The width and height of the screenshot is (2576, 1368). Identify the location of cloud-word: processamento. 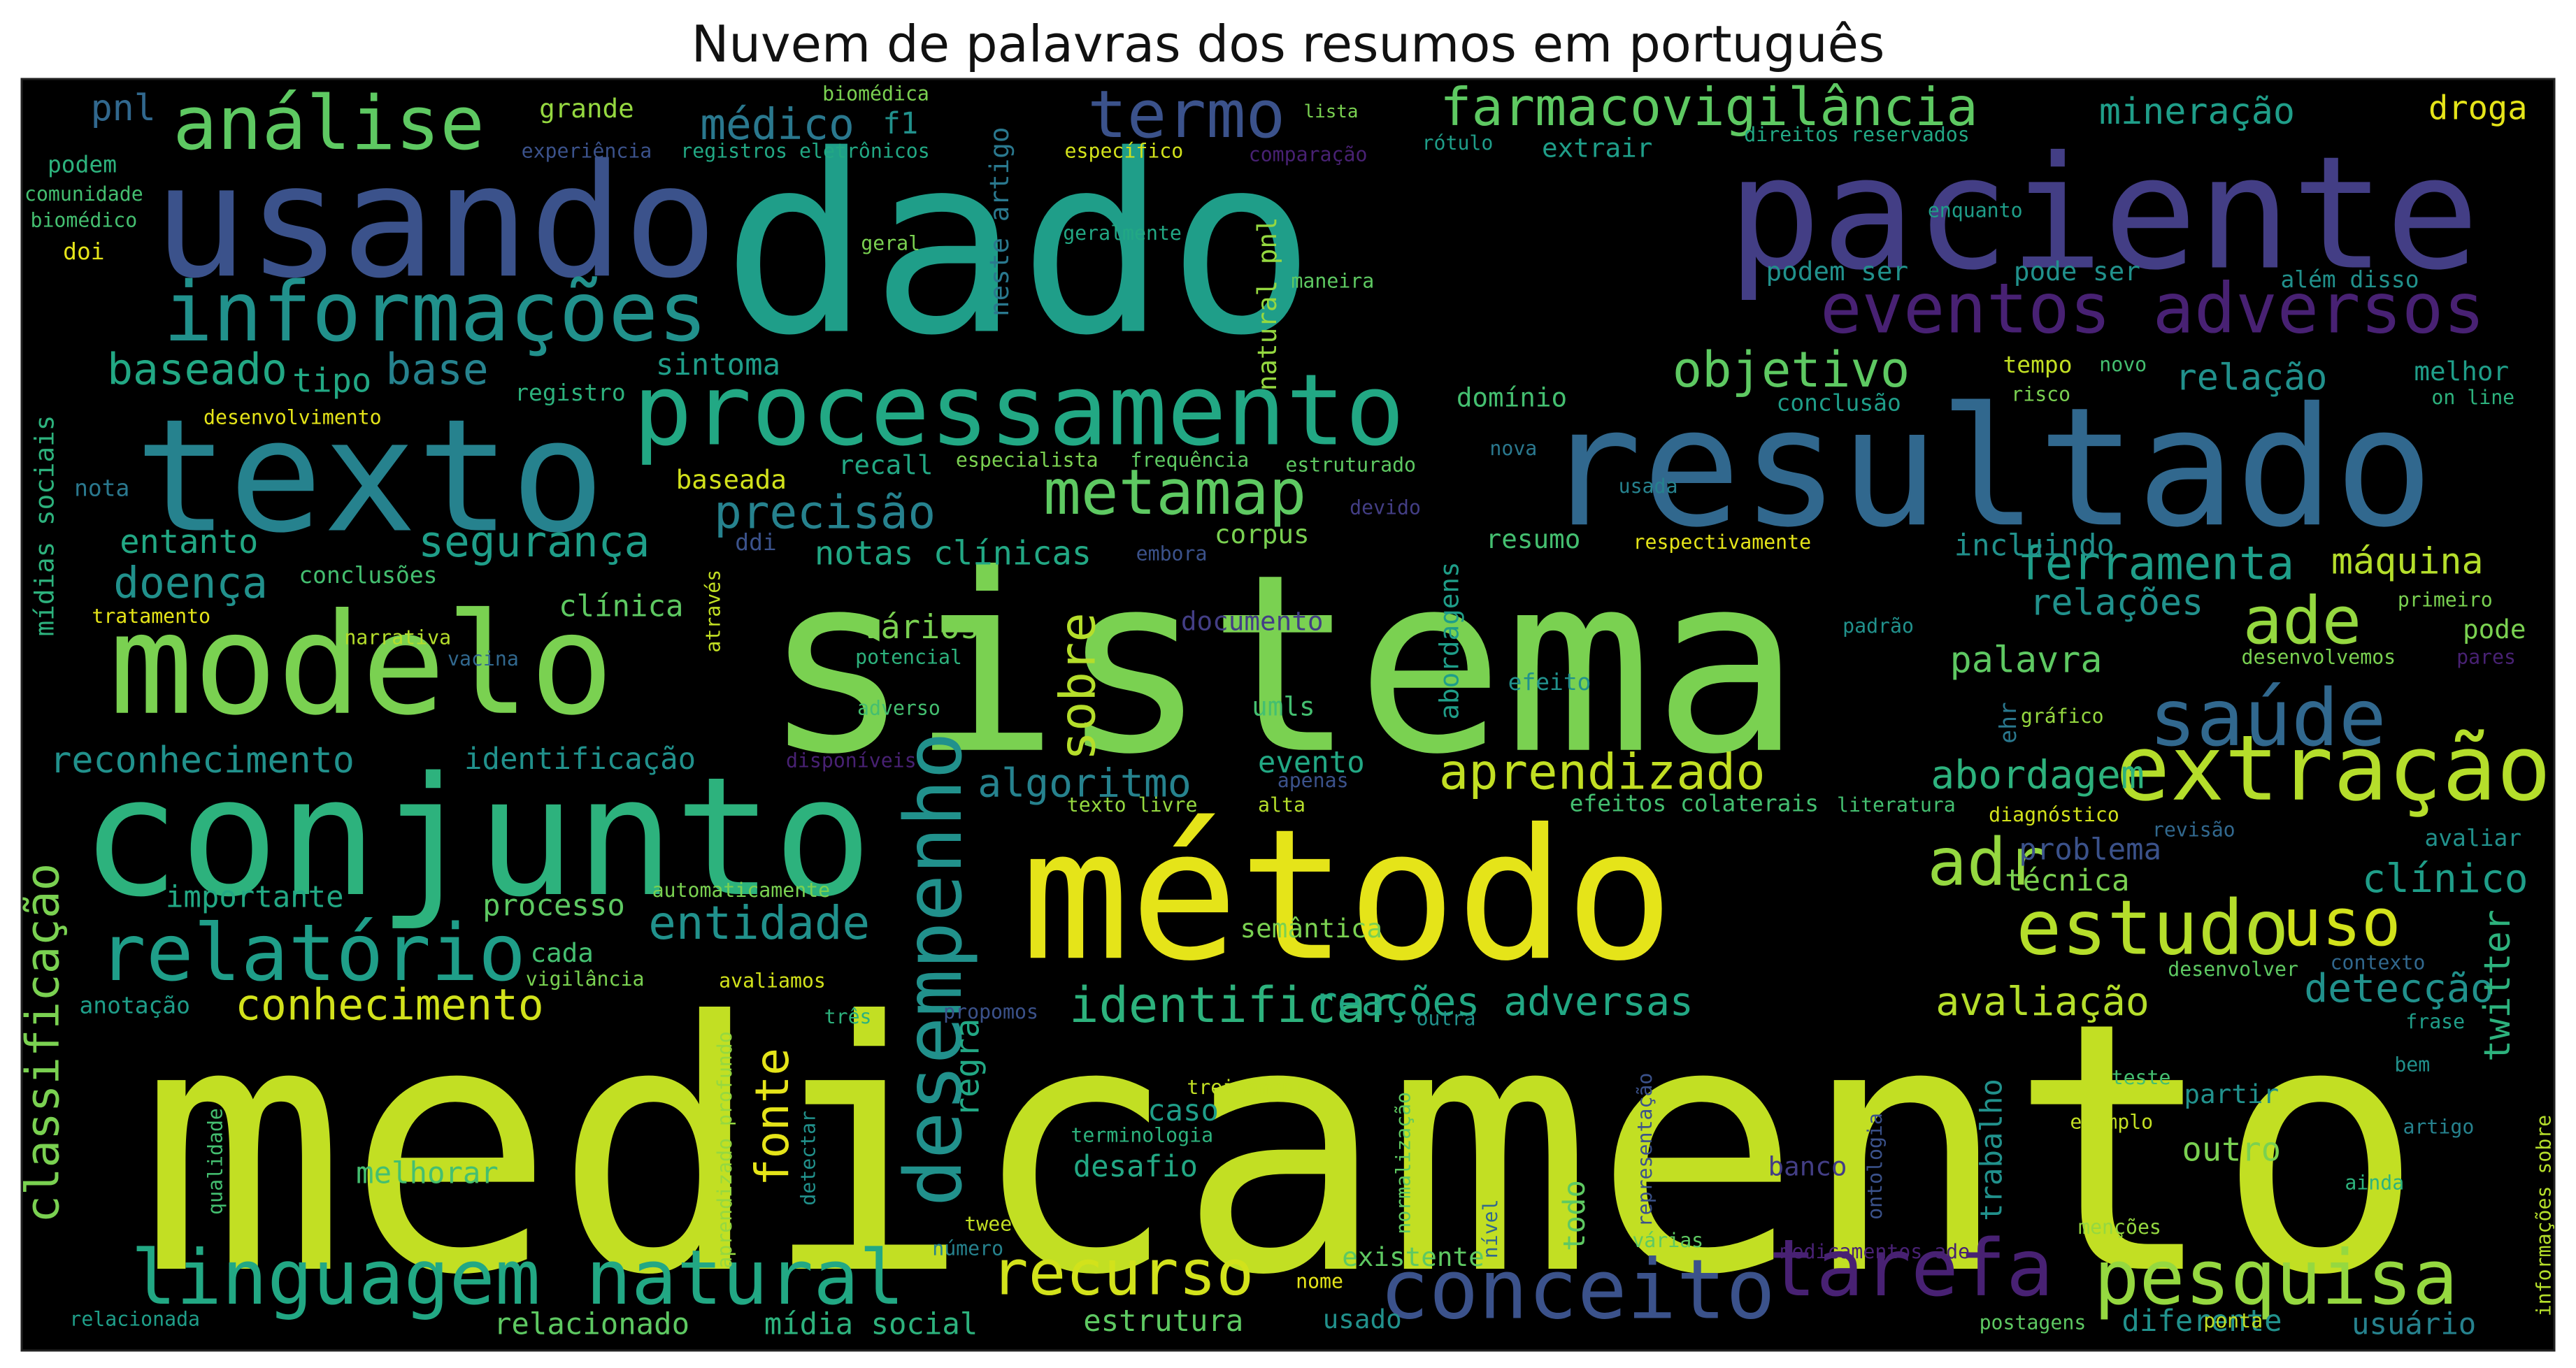
(1019, 411).